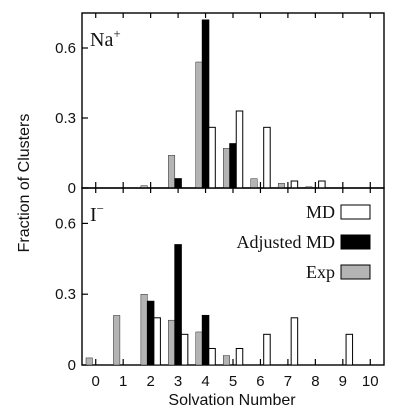 This screenshot has height=414, width=394. What do you see at coordinates (315, 381) in the screenshot?
I see `x-tick-label: 8` at bounding box center [315, 381].